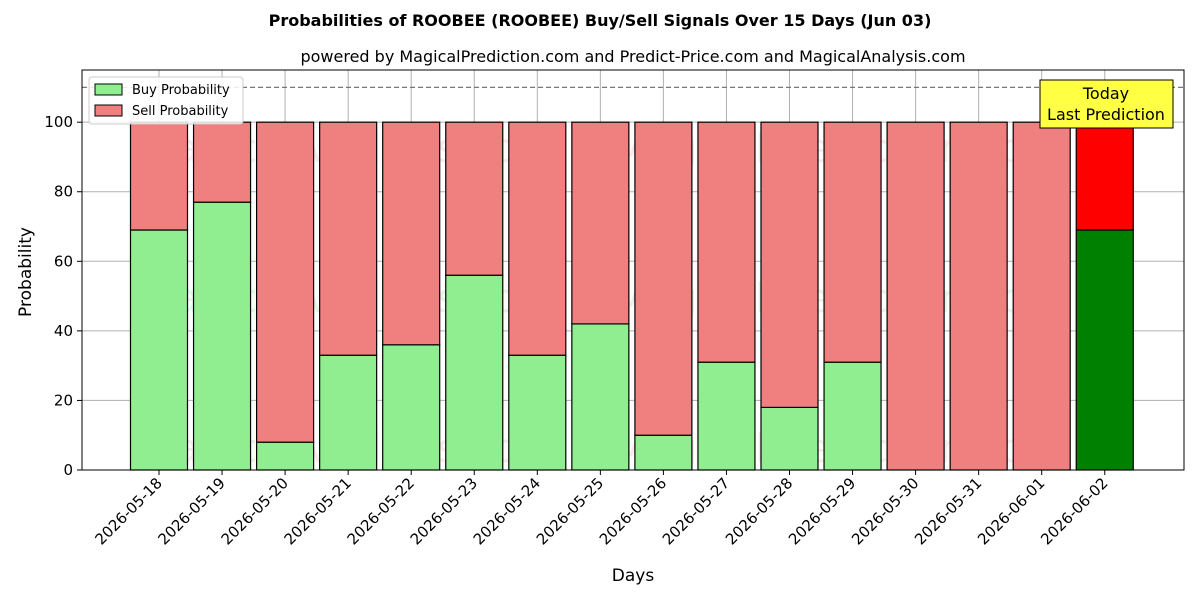 This screenshot has height=600, width=1200. Describe the element at coordinates (26, 272) in the screenshot. I see `y-axis-label: Probability` at that location.